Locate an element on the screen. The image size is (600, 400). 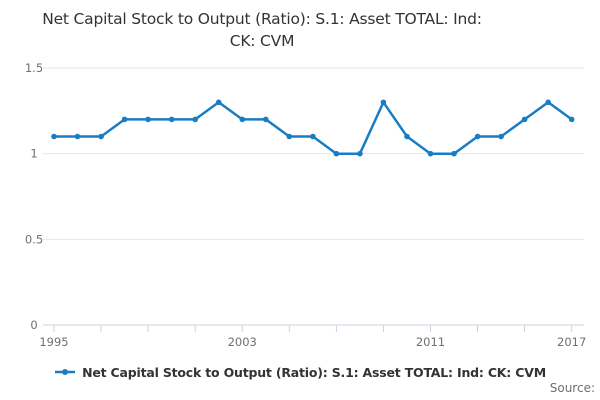
y-axis-tick-label: 0.5 is located at coordinates (34, 239).